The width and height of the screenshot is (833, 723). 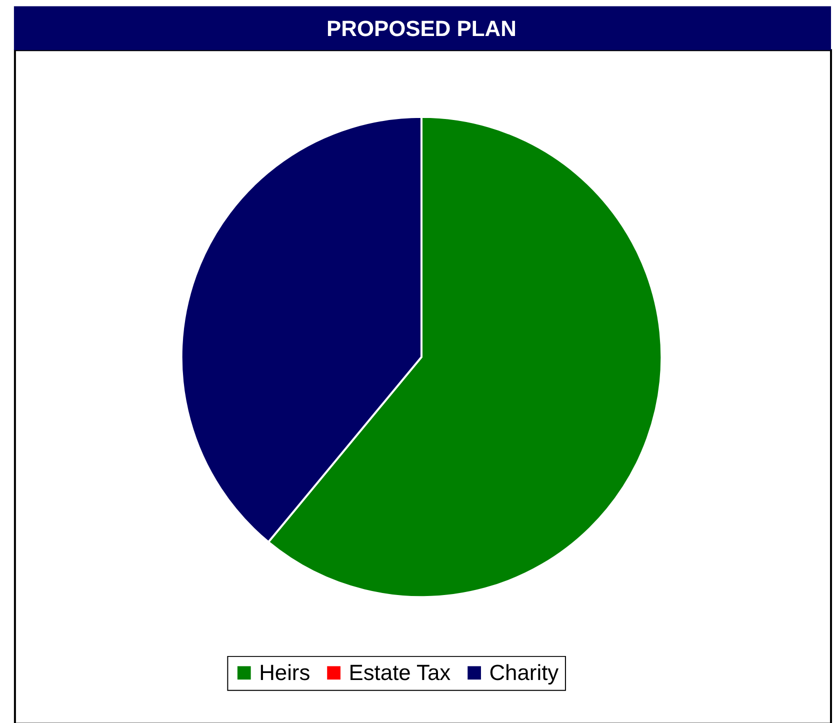 I want to click on legend-label: Charity, so click(x=524, y=672).